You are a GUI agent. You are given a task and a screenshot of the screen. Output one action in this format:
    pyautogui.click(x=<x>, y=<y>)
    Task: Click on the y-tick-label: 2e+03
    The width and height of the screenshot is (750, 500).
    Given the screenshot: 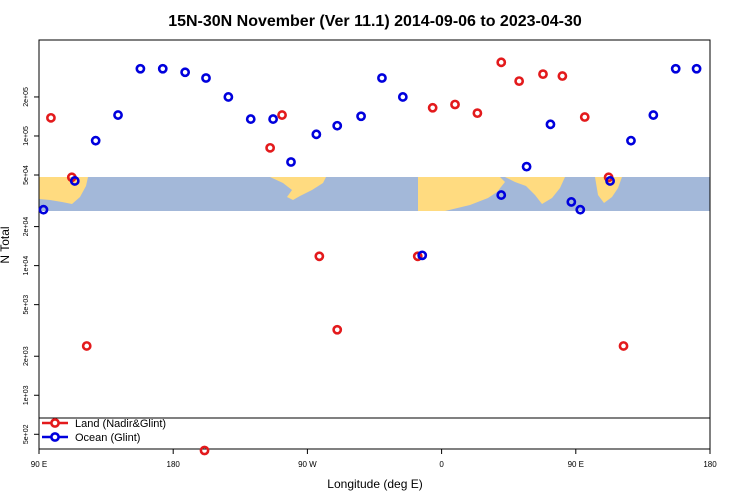 What is the action you would take?
    pyautogui.click(x=26, y=356)
    